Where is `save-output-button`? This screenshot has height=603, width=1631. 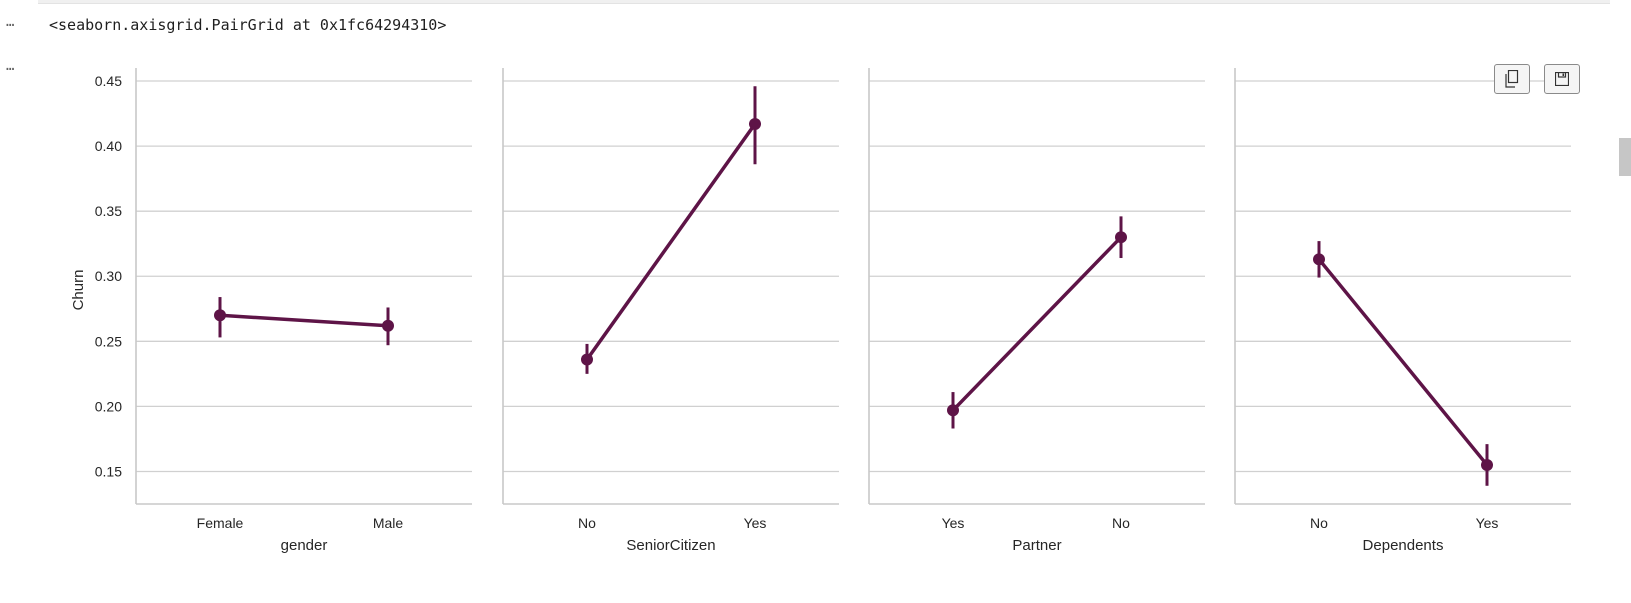 save-output-button is located at coordinates (1562, 79).